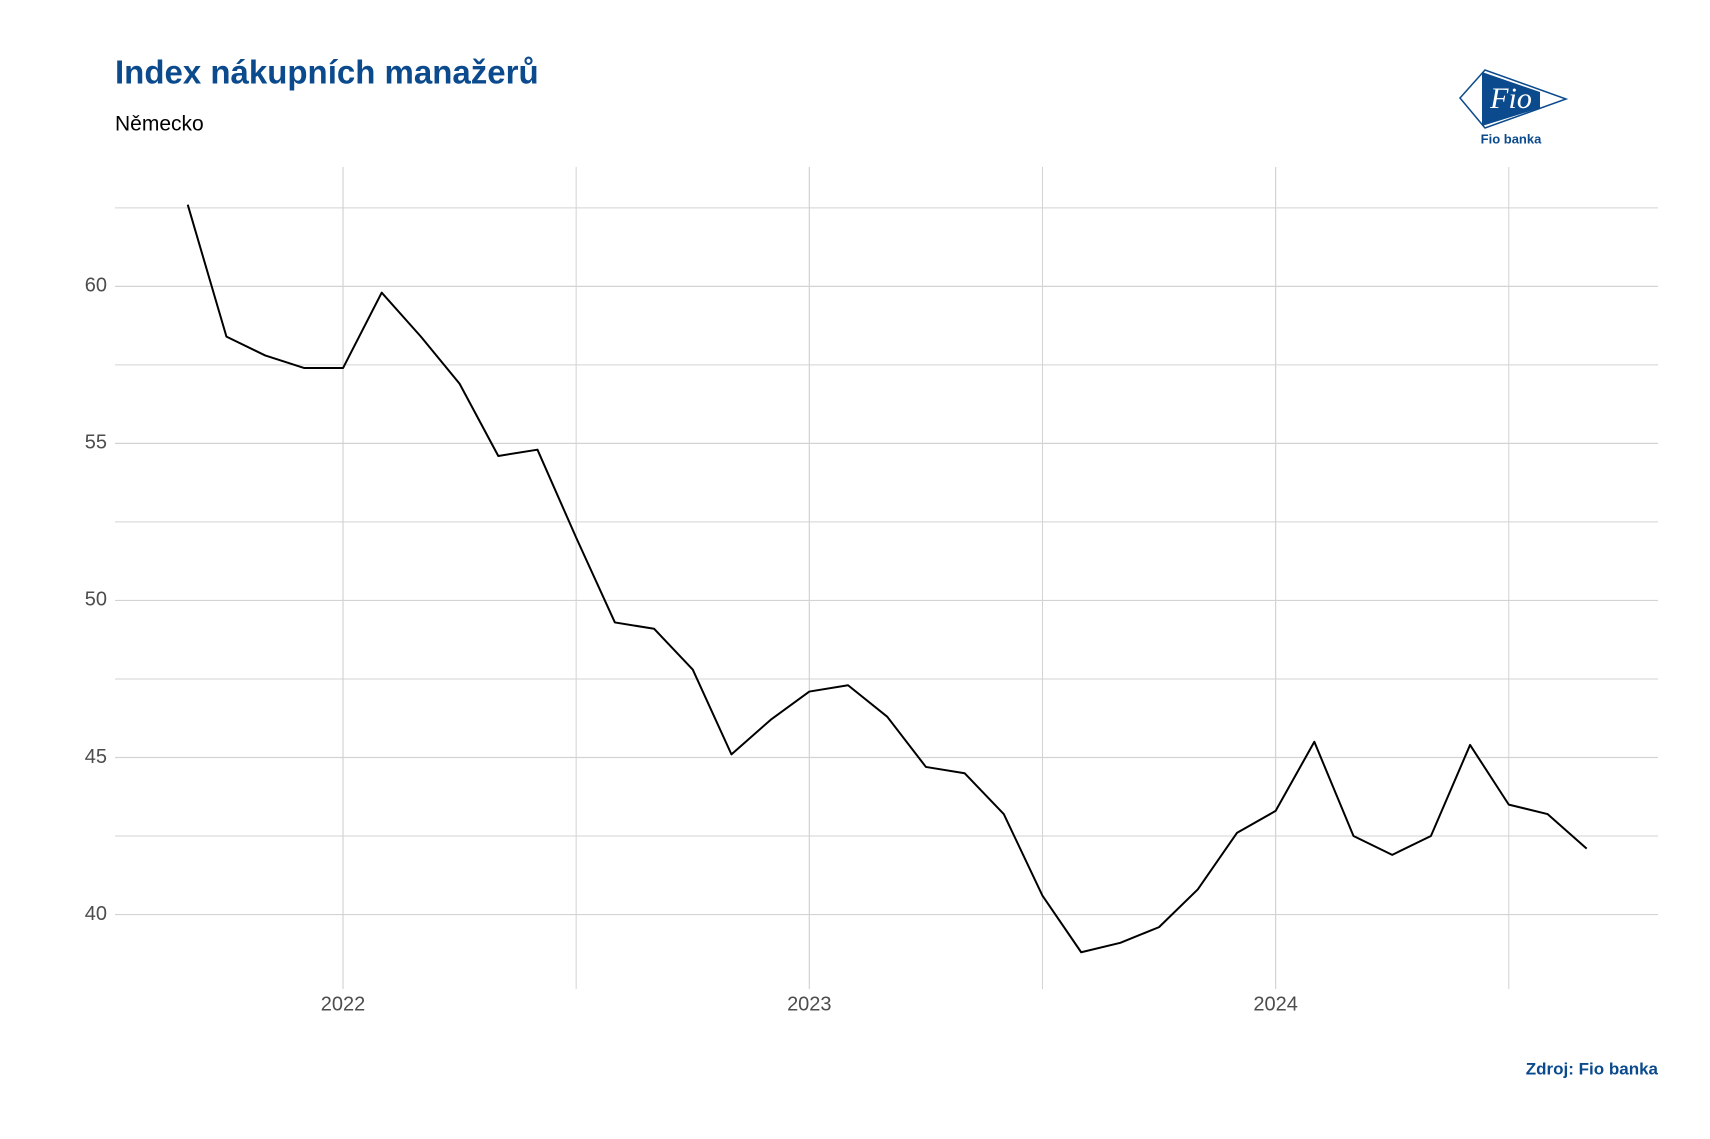 This screenshot has height=1139, width=1710. I want to click on logo-outline, so click(1514, 99).